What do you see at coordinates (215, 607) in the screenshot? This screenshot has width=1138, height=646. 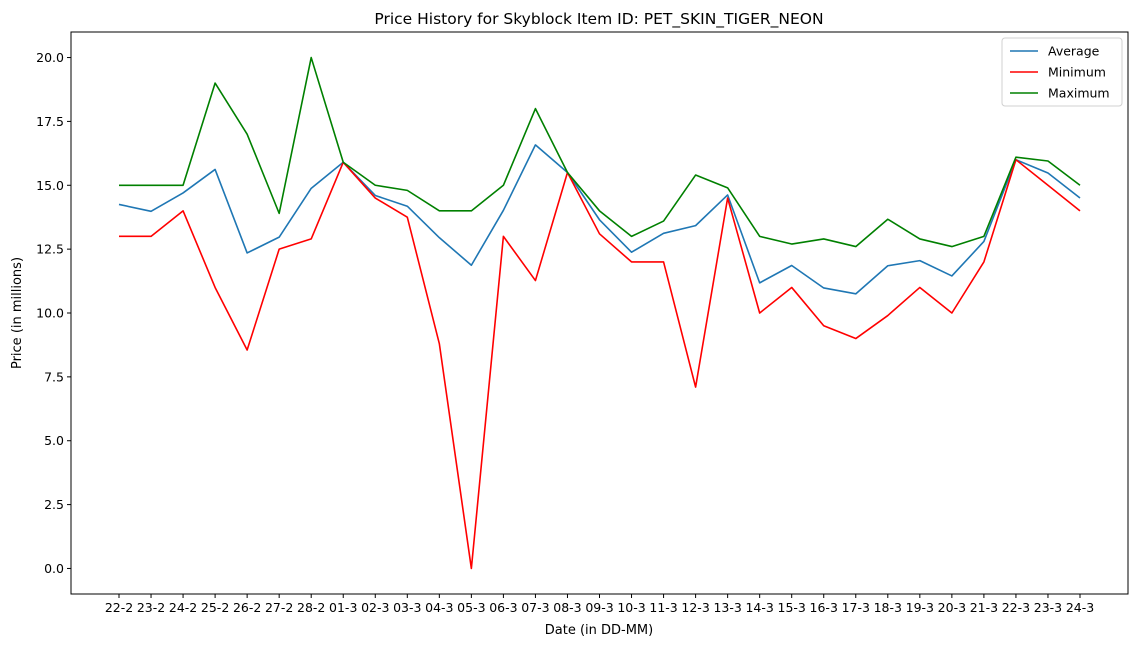 I see `x-tick-label: 25-2` at bounding box center [215, 607].